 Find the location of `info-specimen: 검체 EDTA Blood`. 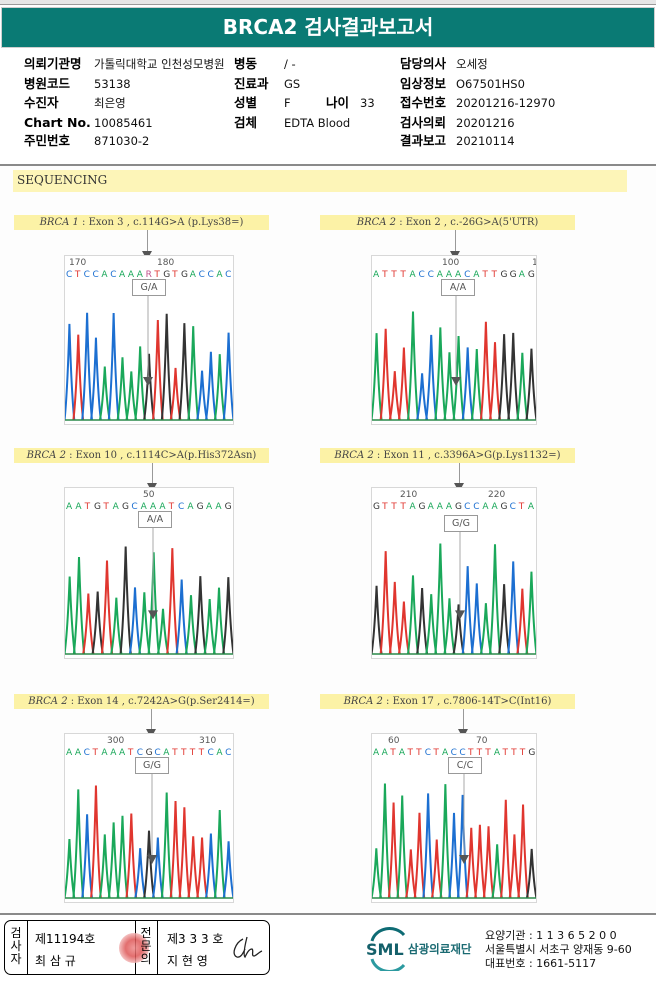

info-specimen: 검체 EDTA Blood is located at coordinates (292, 122).